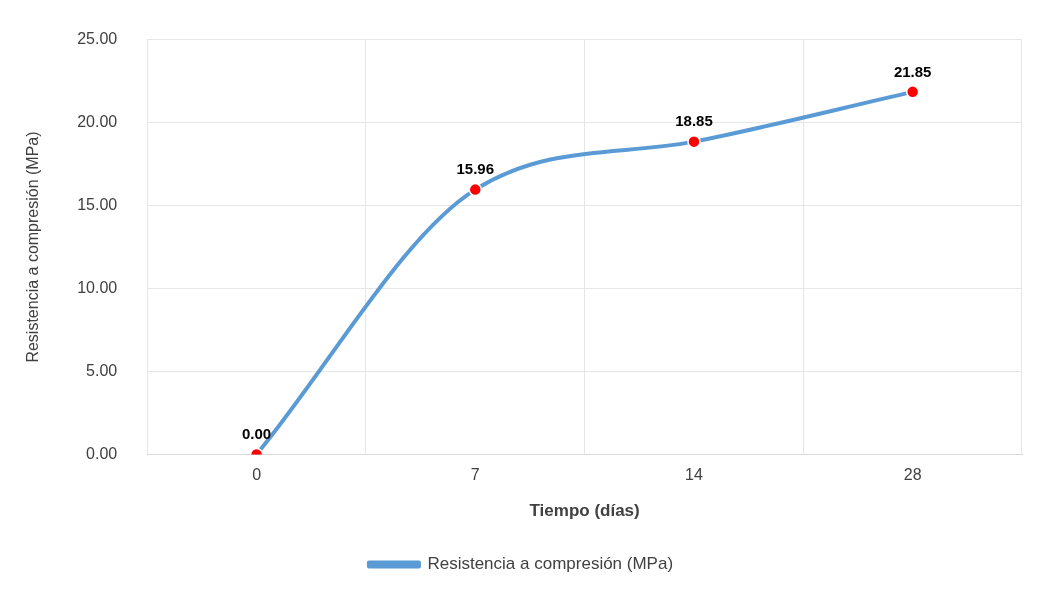 The image size is (1047, 603). I want to click on data-label: 15.96, so click(475, 169).